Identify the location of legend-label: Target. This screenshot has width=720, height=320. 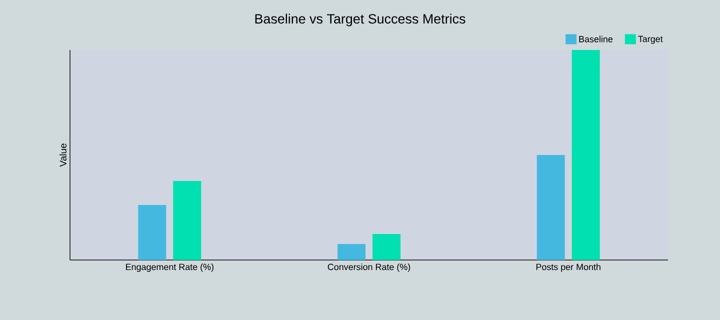
(650, 40).